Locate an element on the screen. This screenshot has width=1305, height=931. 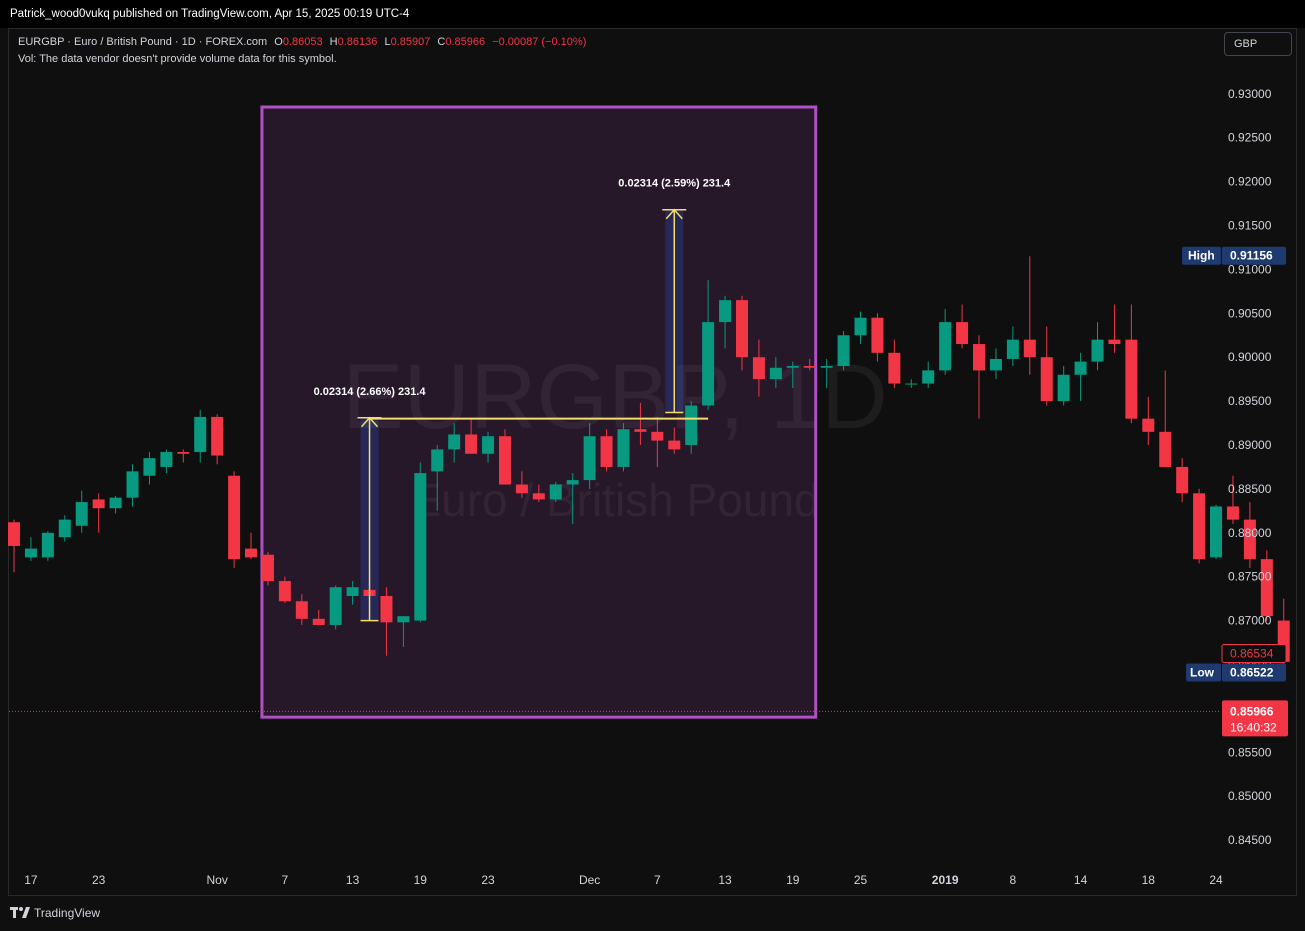
y-tick-label: 0.91000 is located at coordinates (1250, 269).